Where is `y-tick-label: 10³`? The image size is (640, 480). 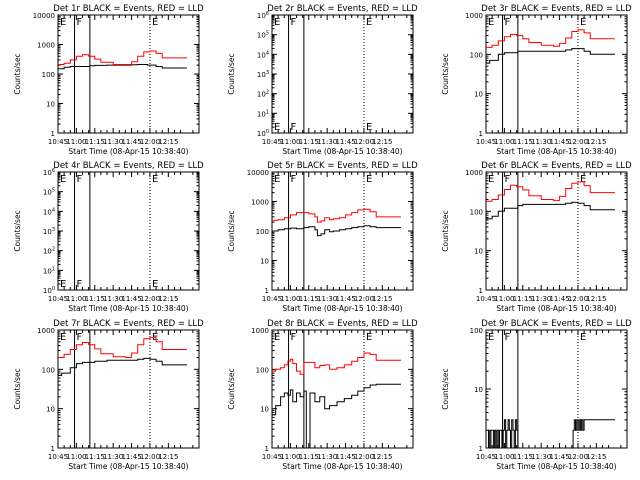 y-tick-label: 10³ is located at coordinates (263, 74).